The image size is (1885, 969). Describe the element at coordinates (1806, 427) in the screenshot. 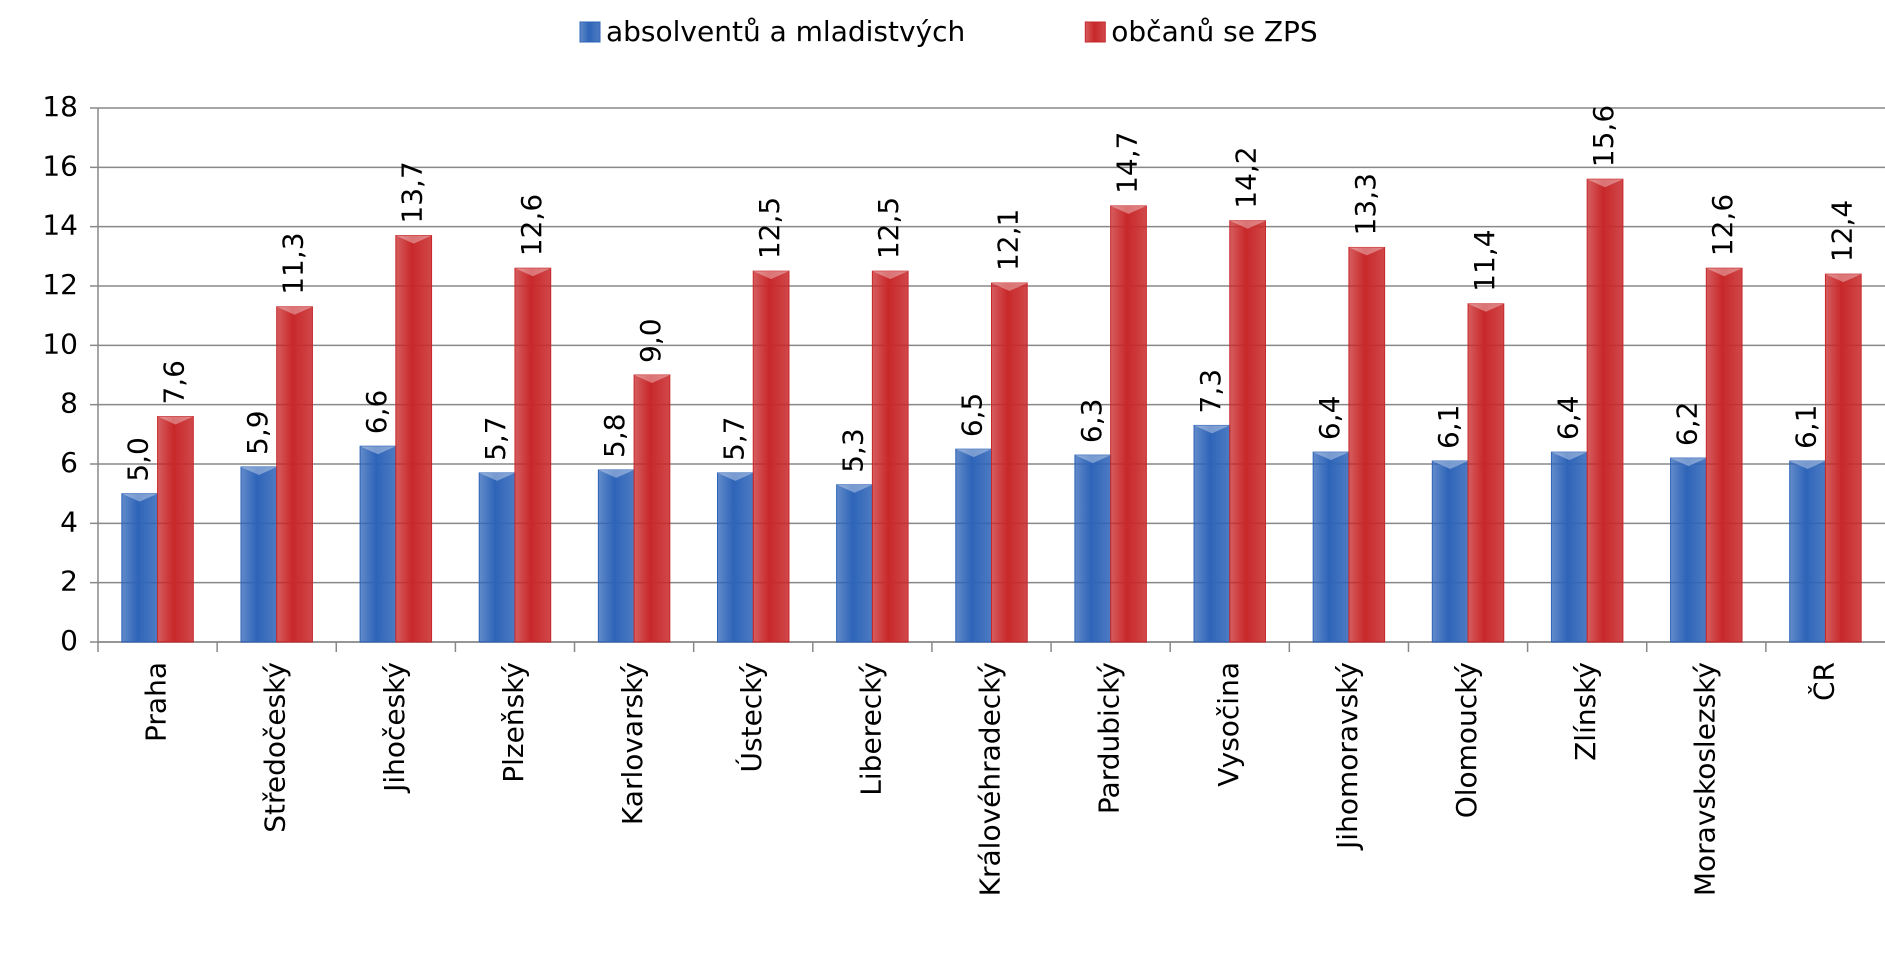

I see `value-label: 6,1` at that location.